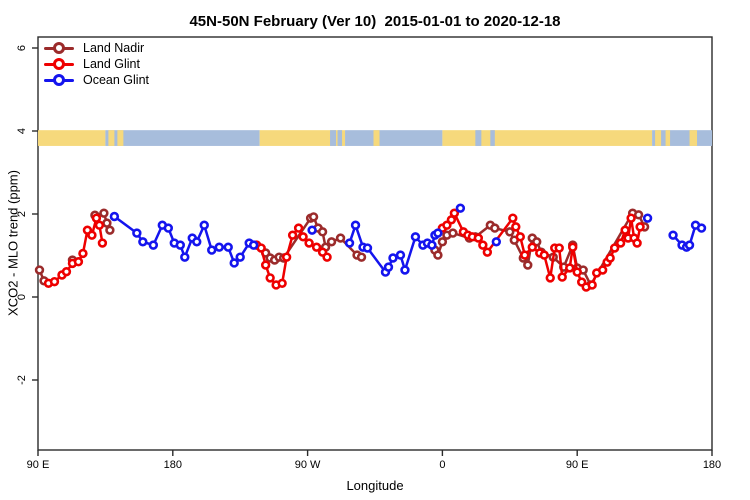  Describe the element at coordinates (116, 80) in the screenshot. I see `legend-label: Ocean Glint` at that location.